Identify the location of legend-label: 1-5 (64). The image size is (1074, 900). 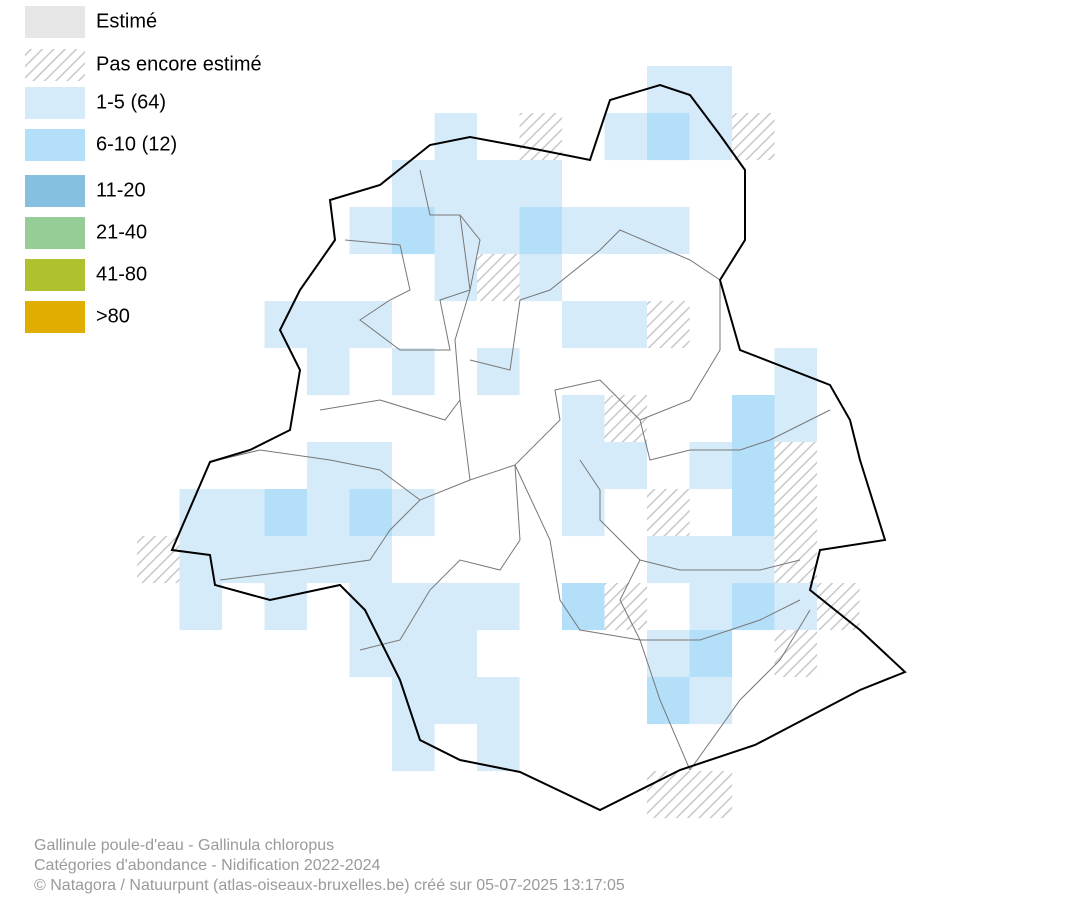
(131, 102).